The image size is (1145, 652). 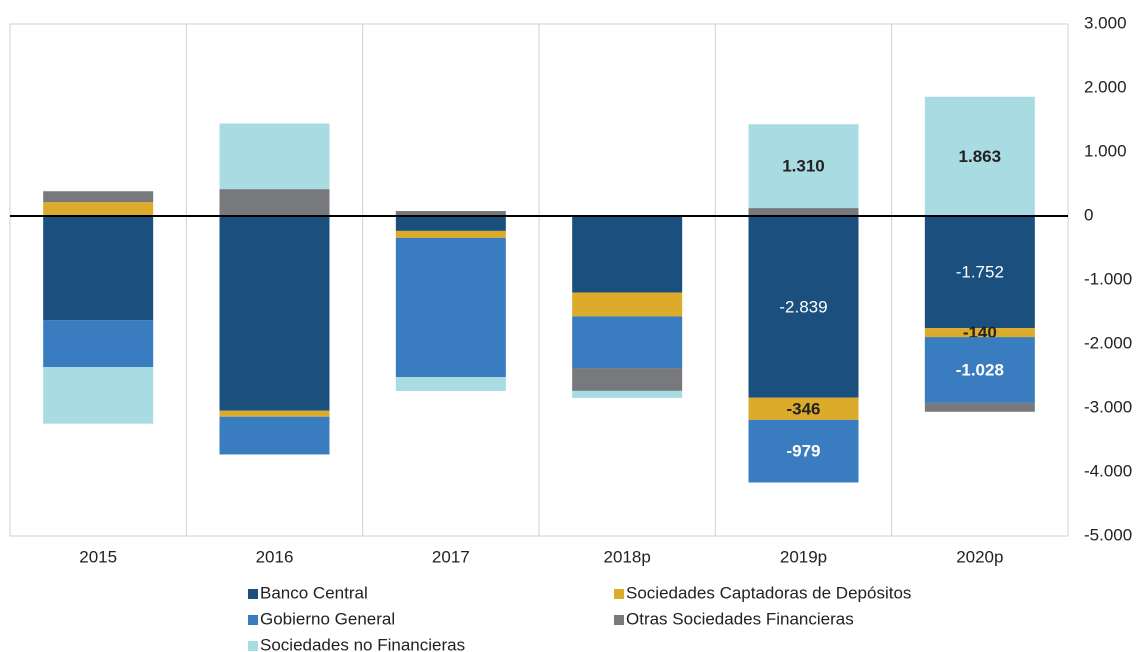 I want to click on data-label: -2.839, so click(x=803, y=306).